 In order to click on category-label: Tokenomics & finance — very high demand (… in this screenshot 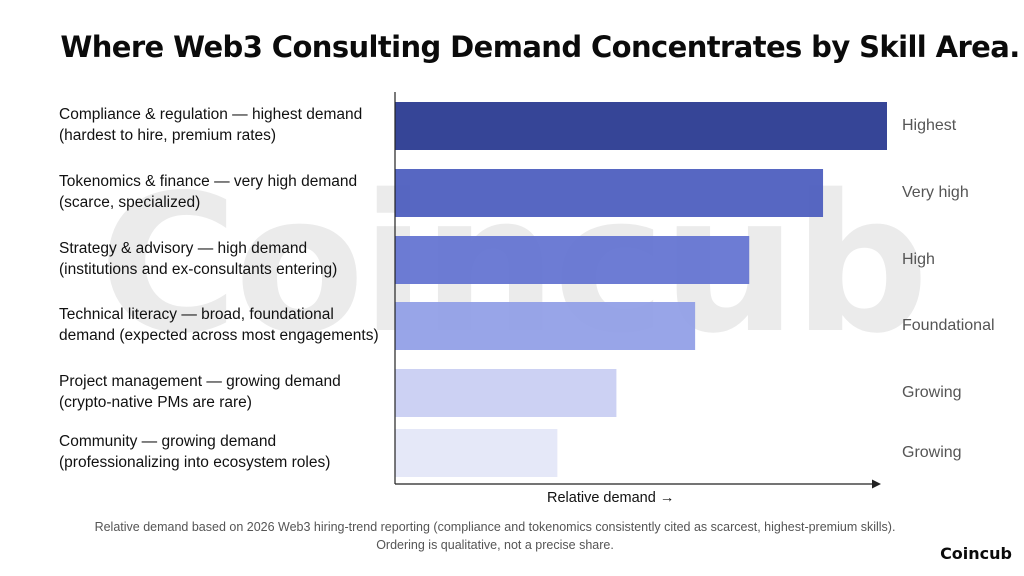, I will do `click(224, 192)`.